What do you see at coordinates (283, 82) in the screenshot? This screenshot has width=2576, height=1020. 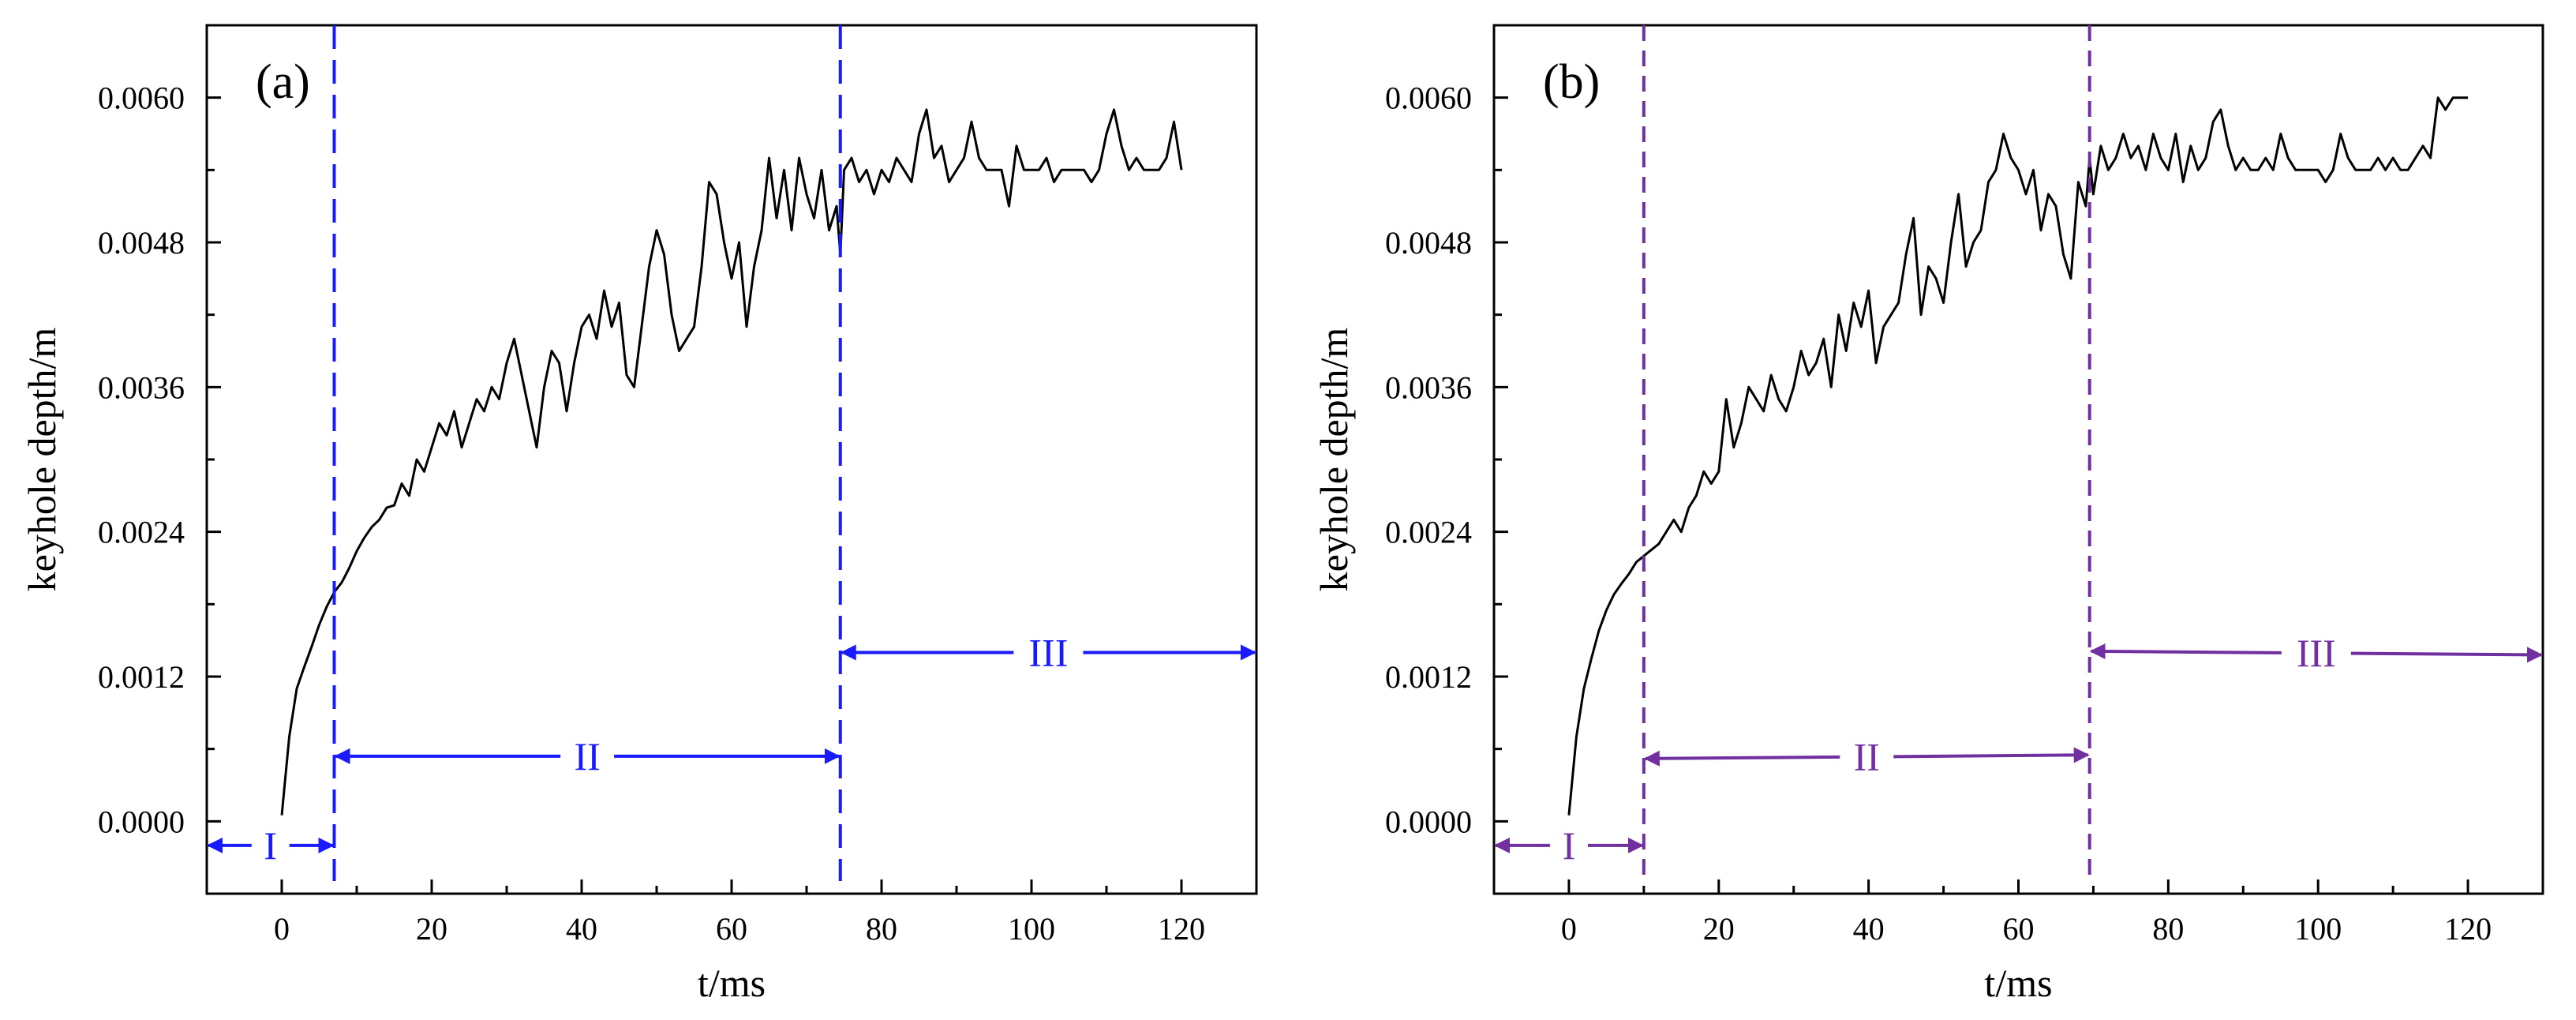 I see `panel-label: (a)` at bounding box center [283, 82].